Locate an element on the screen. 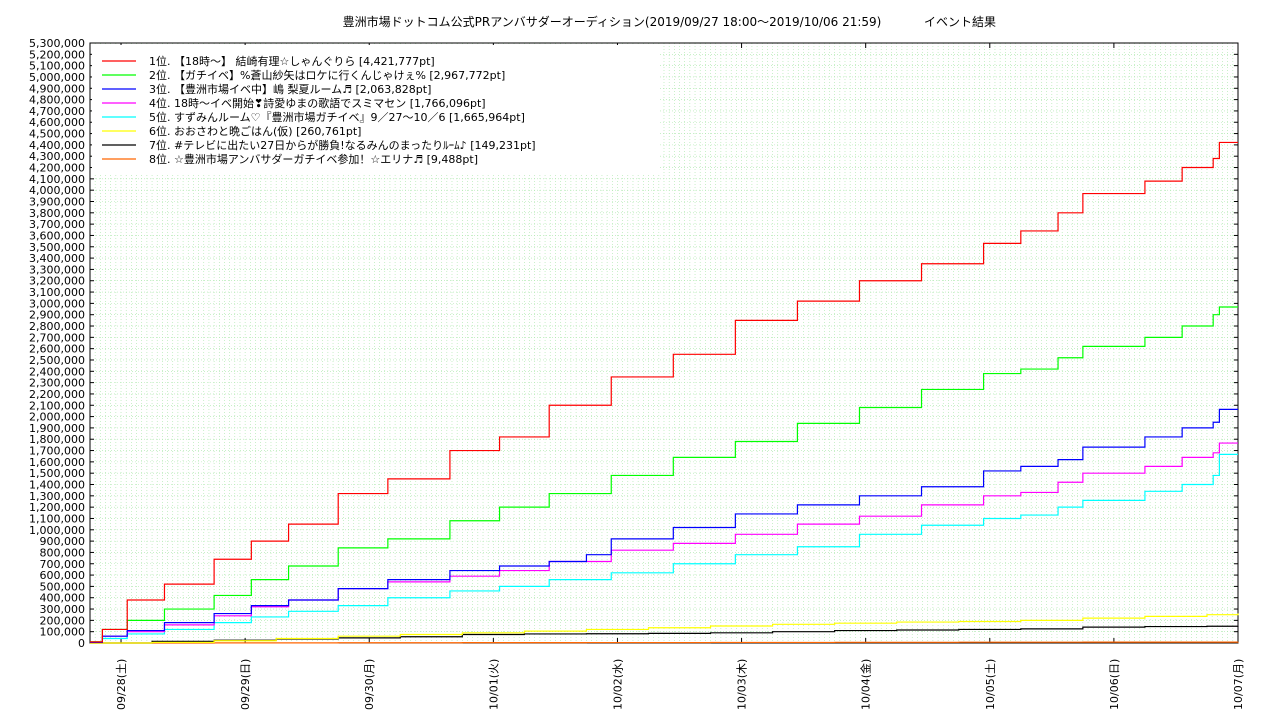 This screenshot has width=1280, height=720. y-tick-label: 1,600,000 is located at coordinates (57, 462).